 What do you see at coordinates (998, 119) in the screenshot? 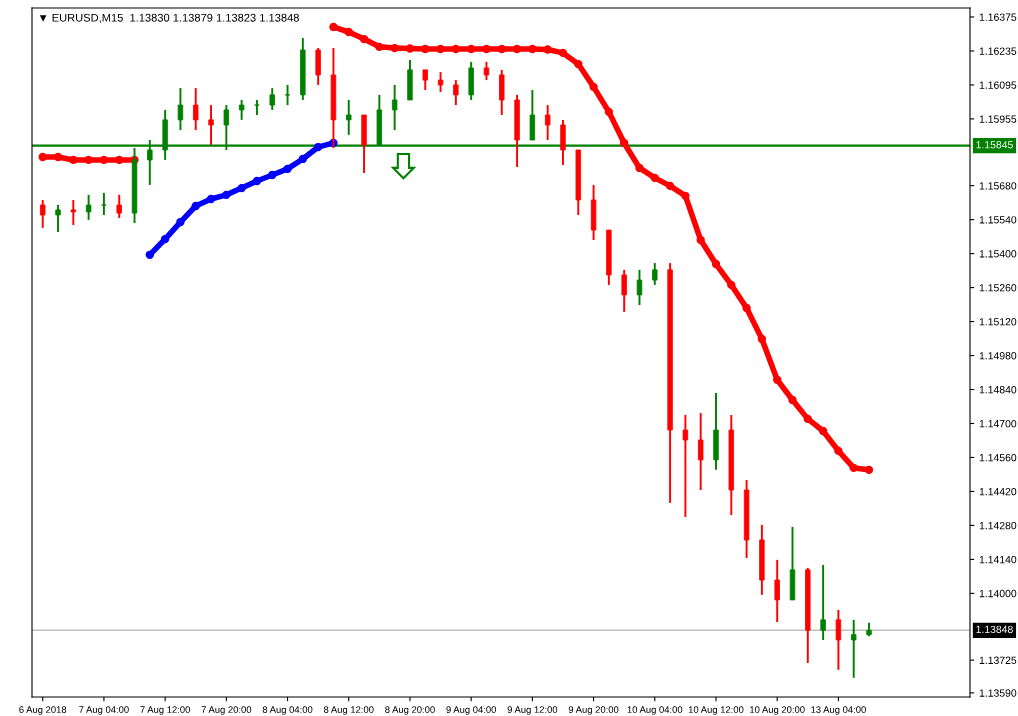
I see `y-tick-label: 1.15955` at bounding box center [998, 119].